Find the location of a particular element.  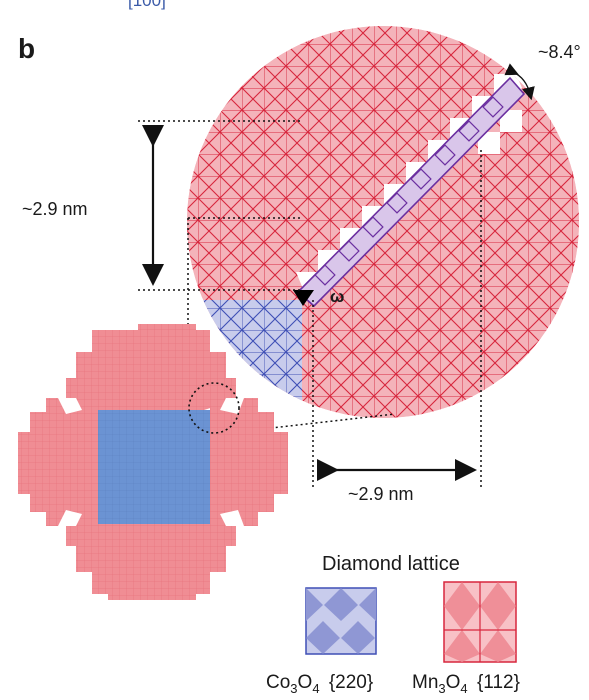

vertical-dim-label: ~2.9 nm is located at coordinates (55, 209).